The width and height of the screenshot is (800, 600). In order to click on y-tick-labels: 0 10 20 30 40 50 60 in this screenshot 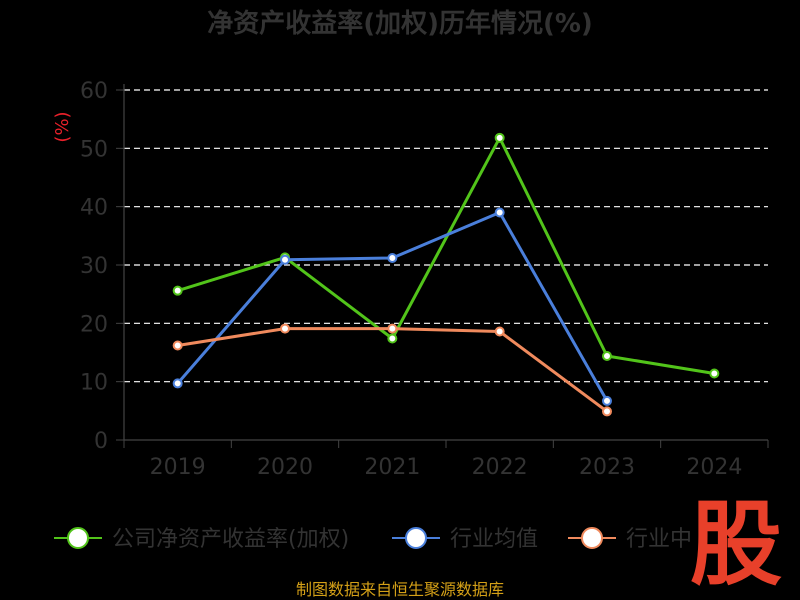, I will do `click(102, 266)`.